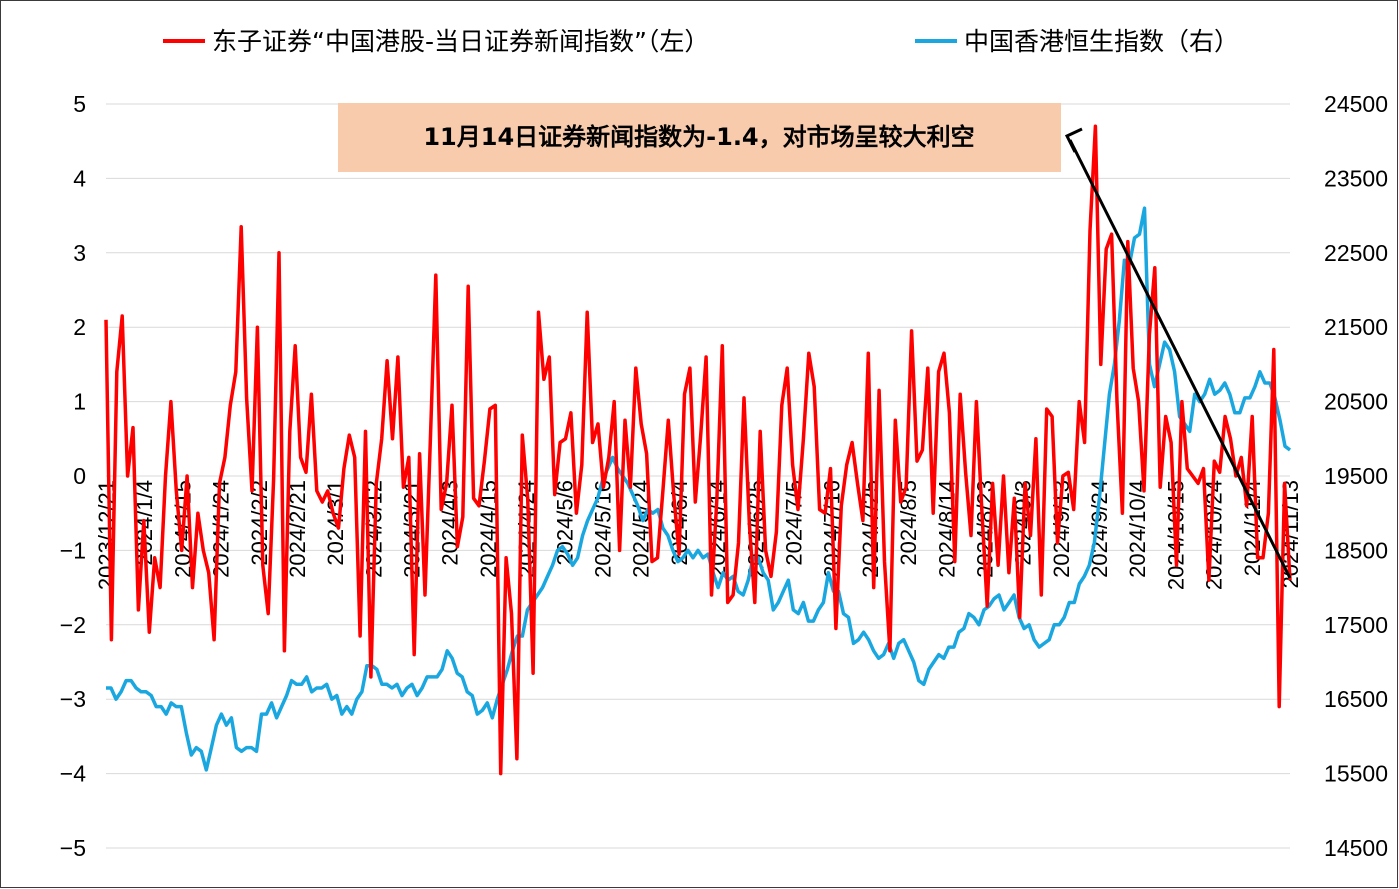  I want to click on x-tick-label: 2024/1/24, so click(221, 529).